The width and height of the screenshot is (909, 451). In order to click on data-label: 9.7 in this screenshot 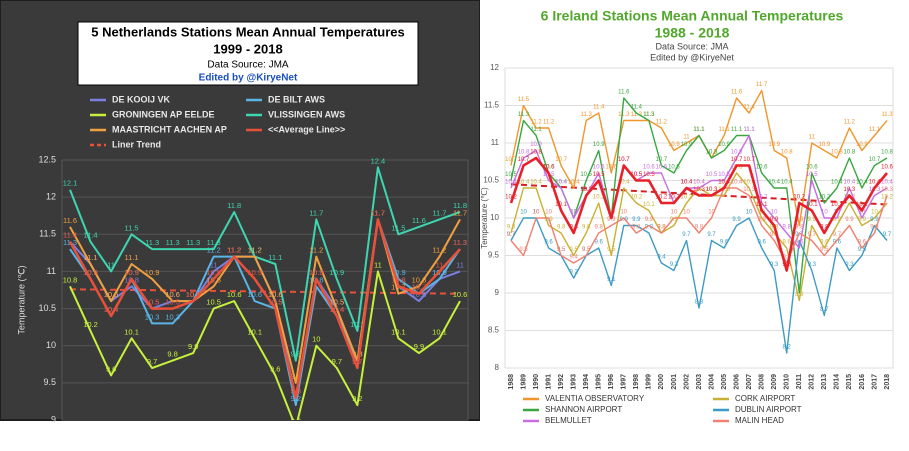, I will do `click(511, 235)`.